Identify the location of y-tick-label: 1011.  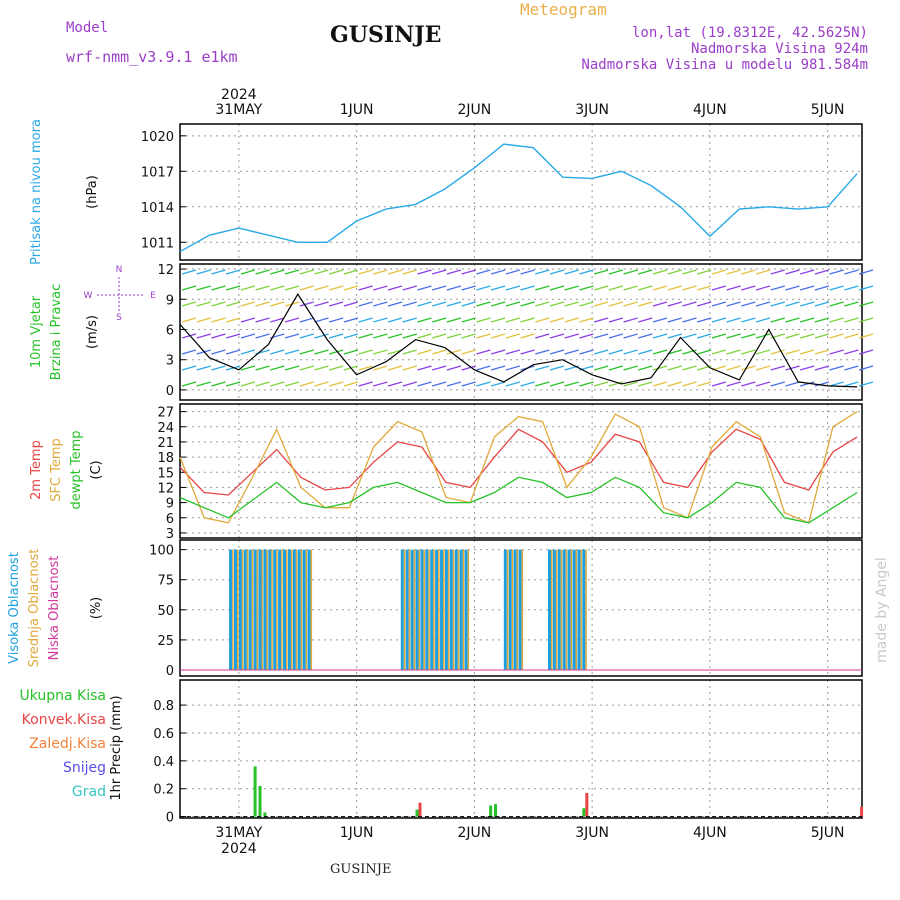
(157, 243).